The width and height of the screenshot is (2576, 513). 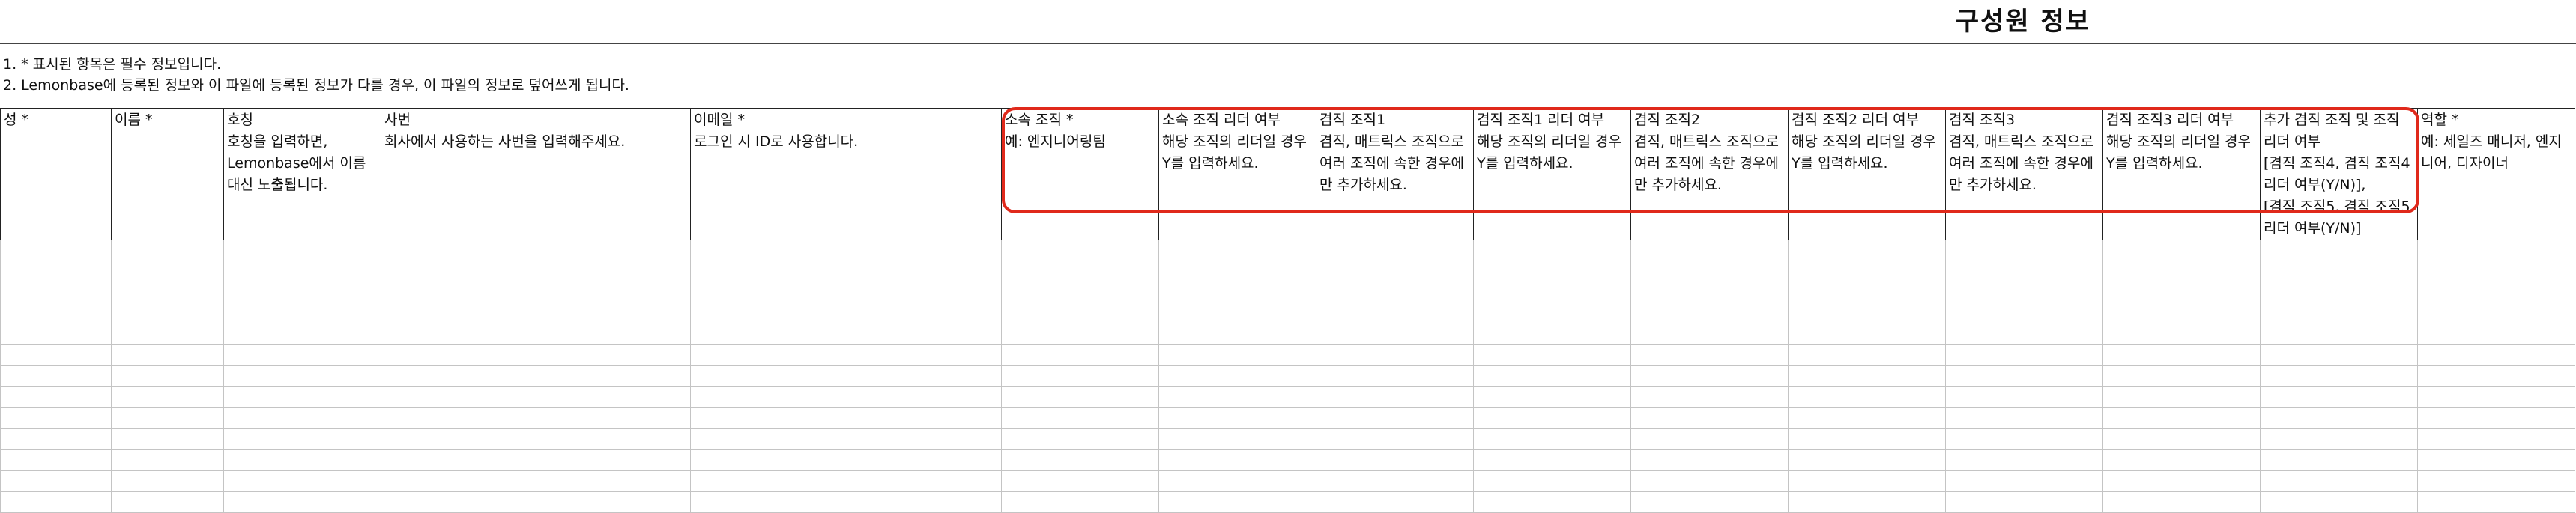 What do you see at coordinates (1080, 174) in the screenshot?
I see `header-cell-org: 소속 조직 * 예: 엔지니어링팀` at bounding box center [1080, 174].